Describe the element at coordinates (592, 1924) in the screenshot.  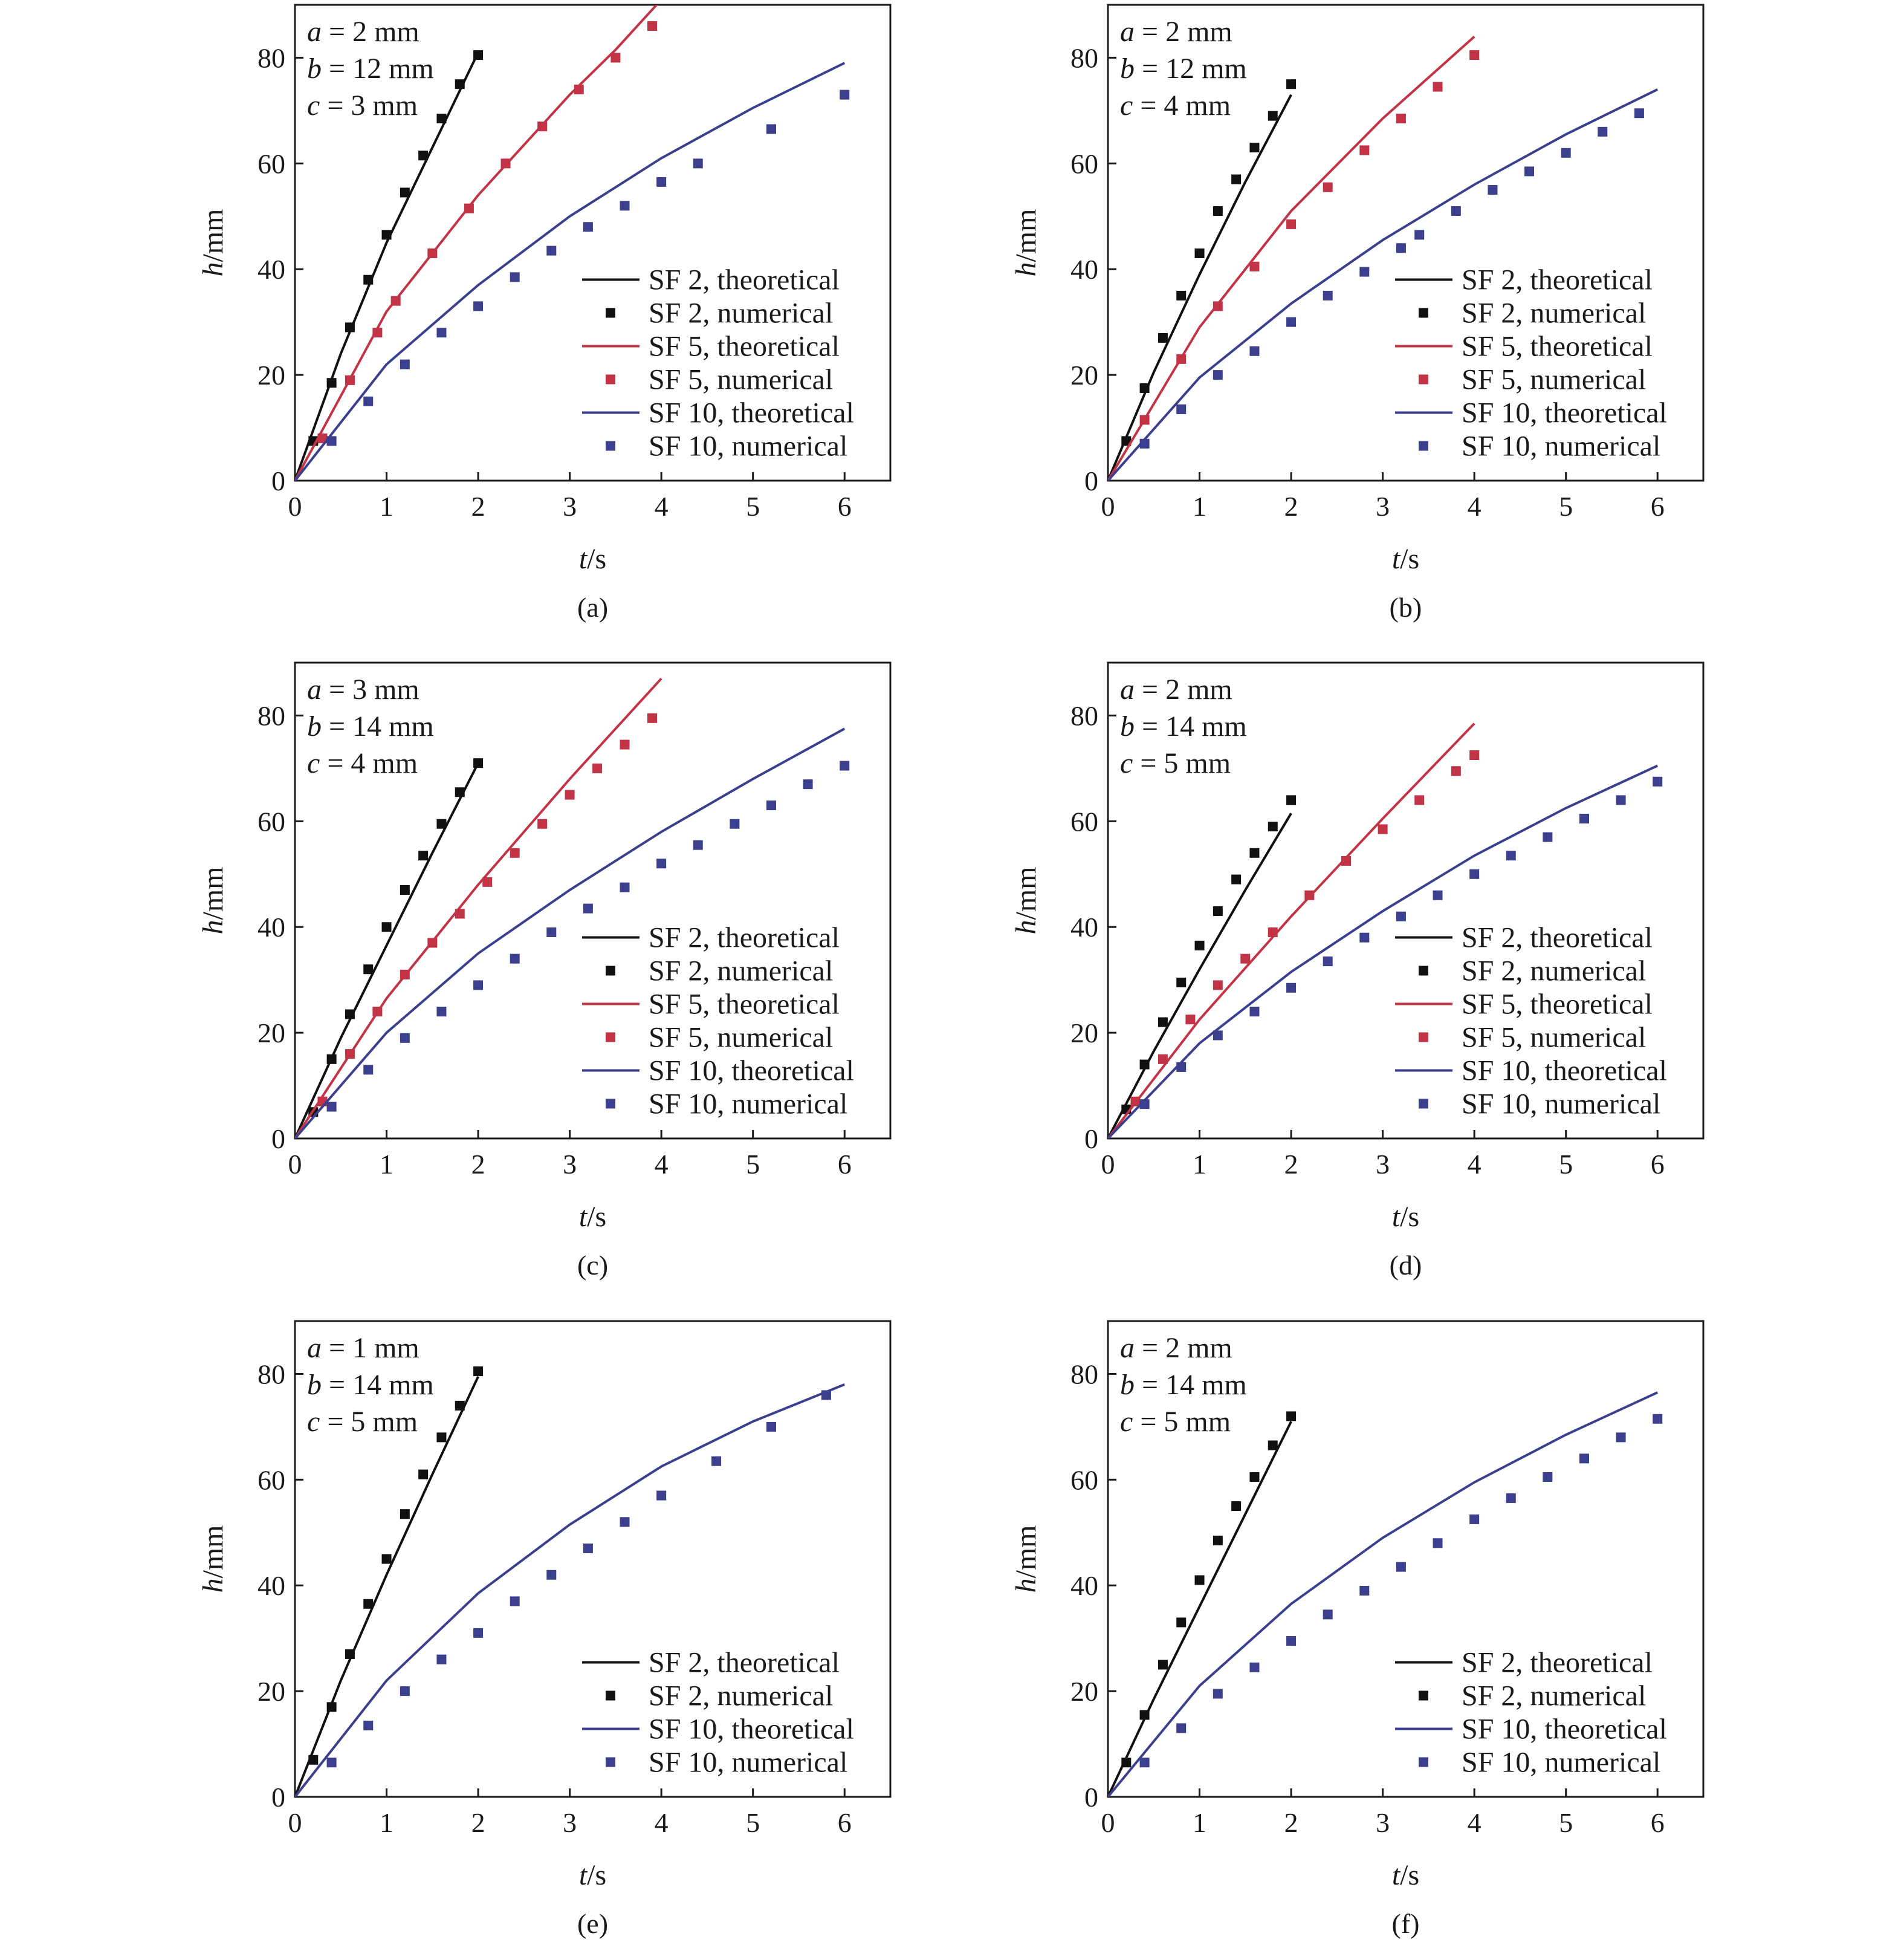
I see `panel-caption: (e)` at that location.